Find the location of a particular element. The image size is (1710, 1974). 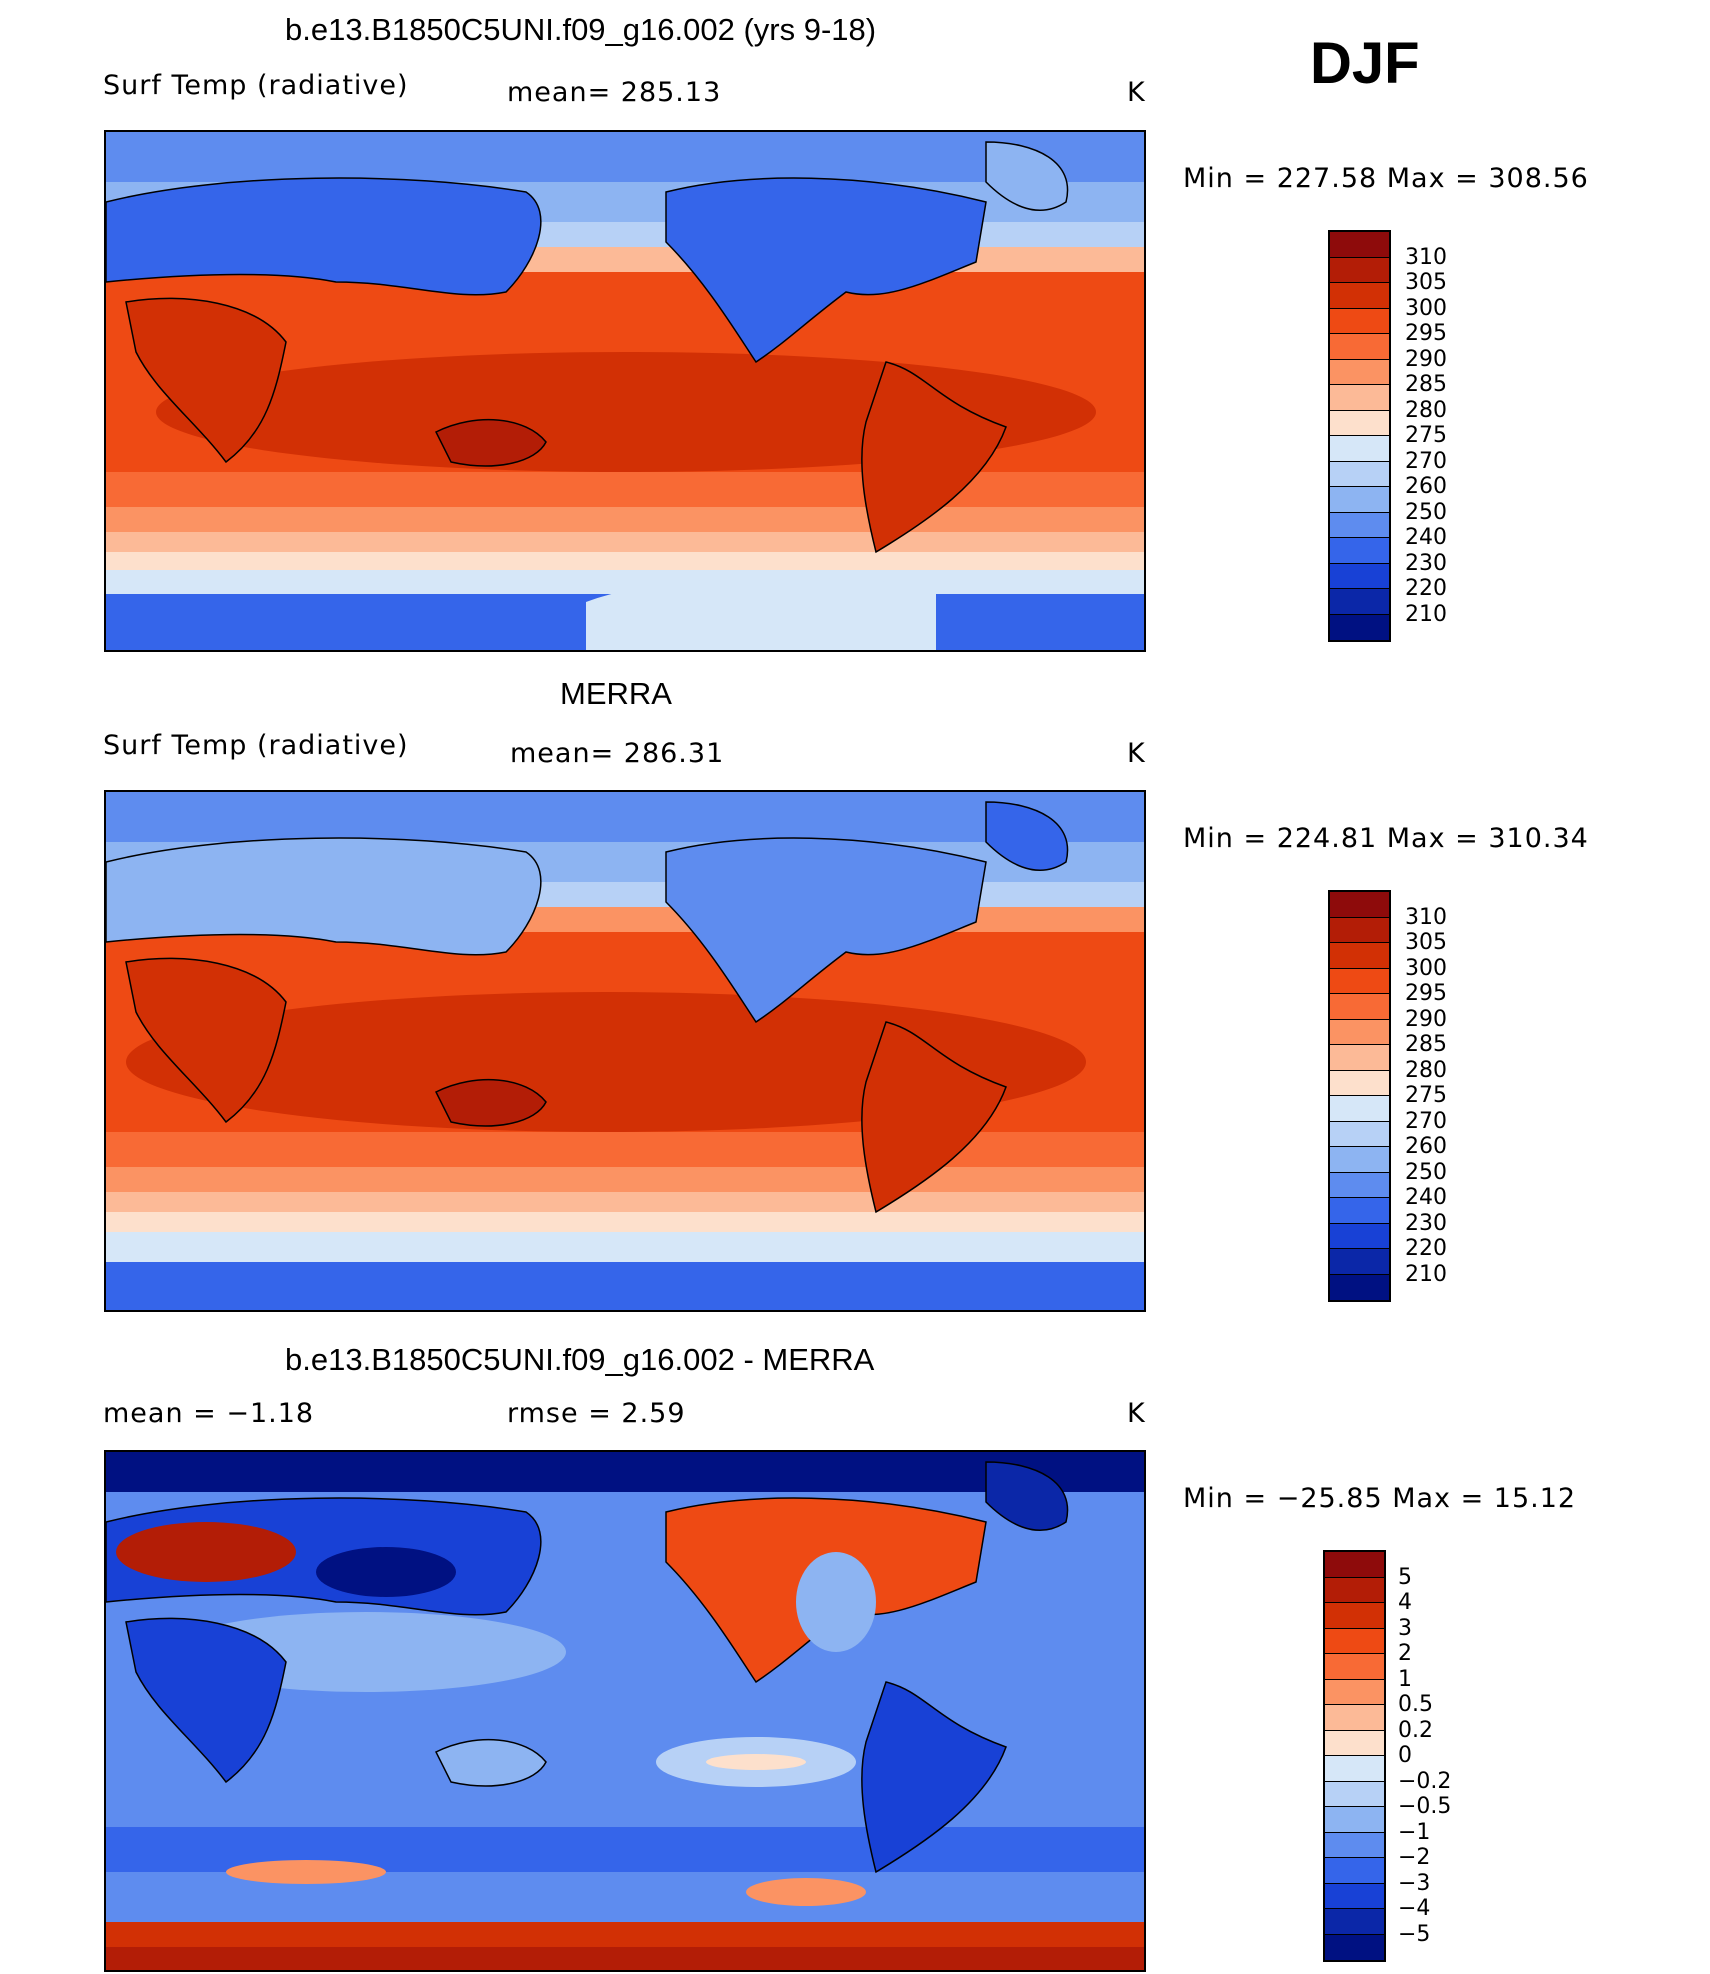

panel-2-minmax-label: Min = 224.81 Max = 310.34 is located at coordinates (1386, 838).